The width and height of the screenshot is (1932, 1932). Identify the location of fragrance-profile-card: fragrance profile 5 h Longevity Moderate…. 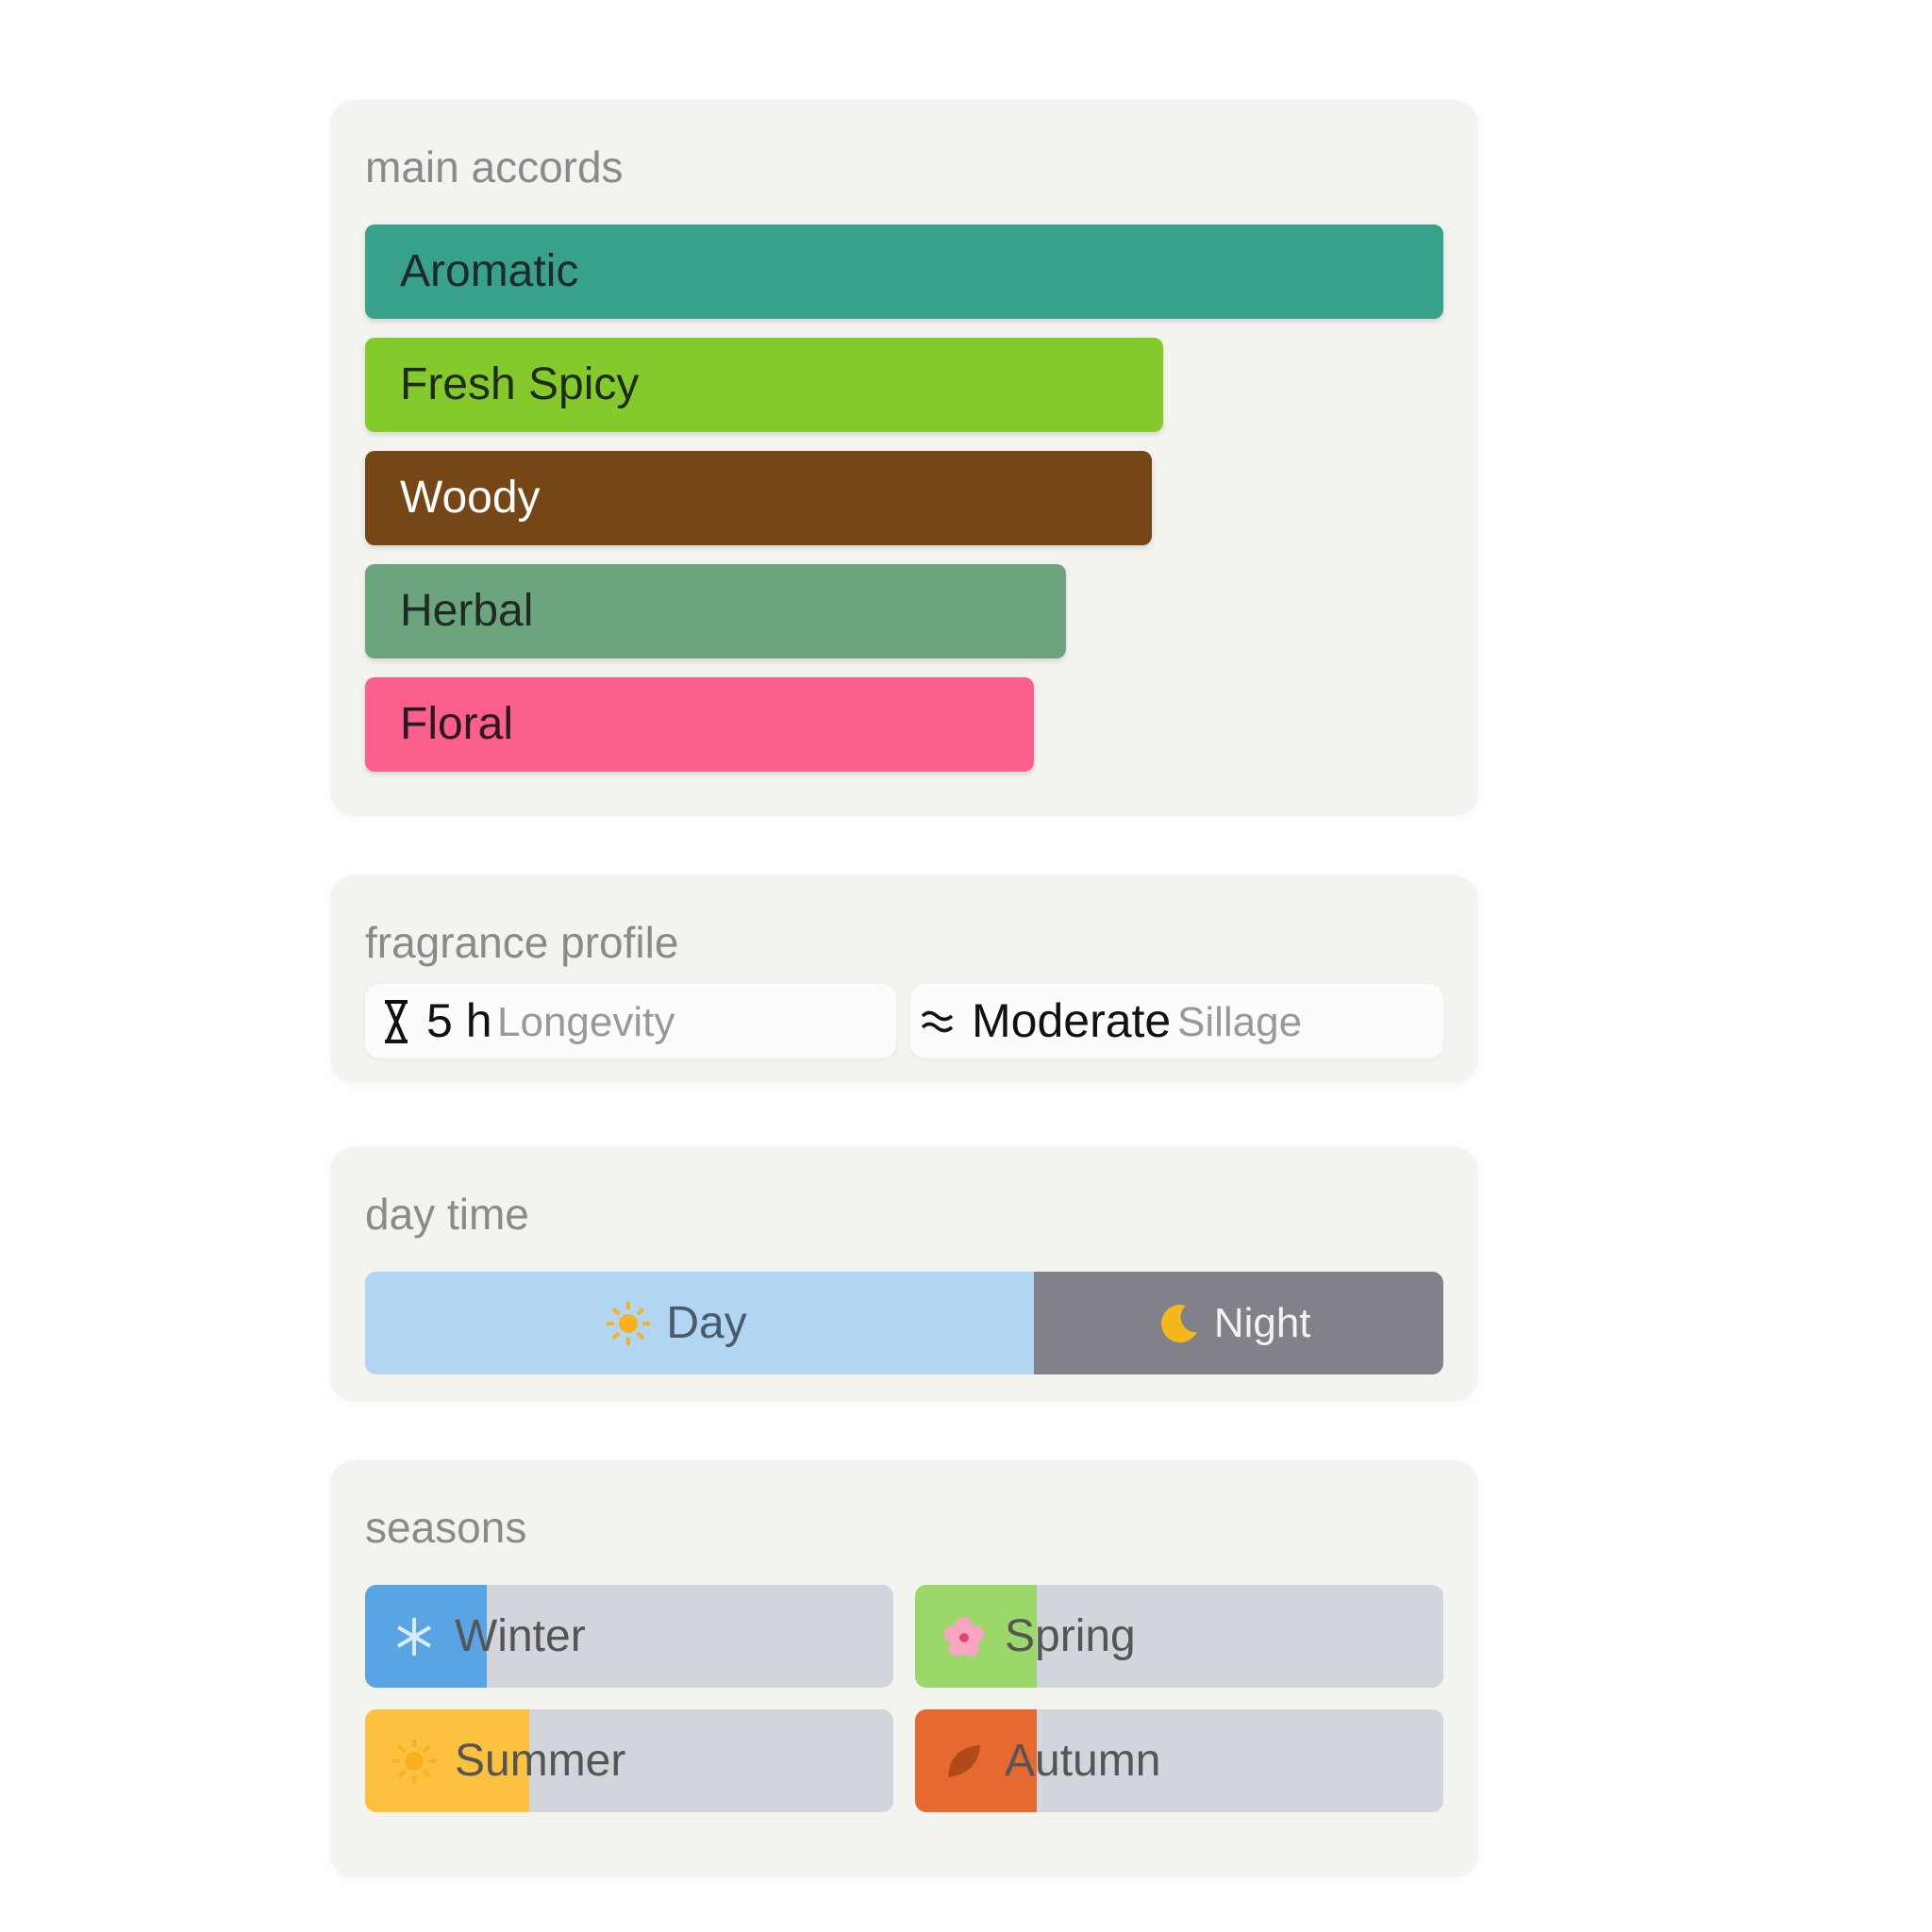
(904, 979).